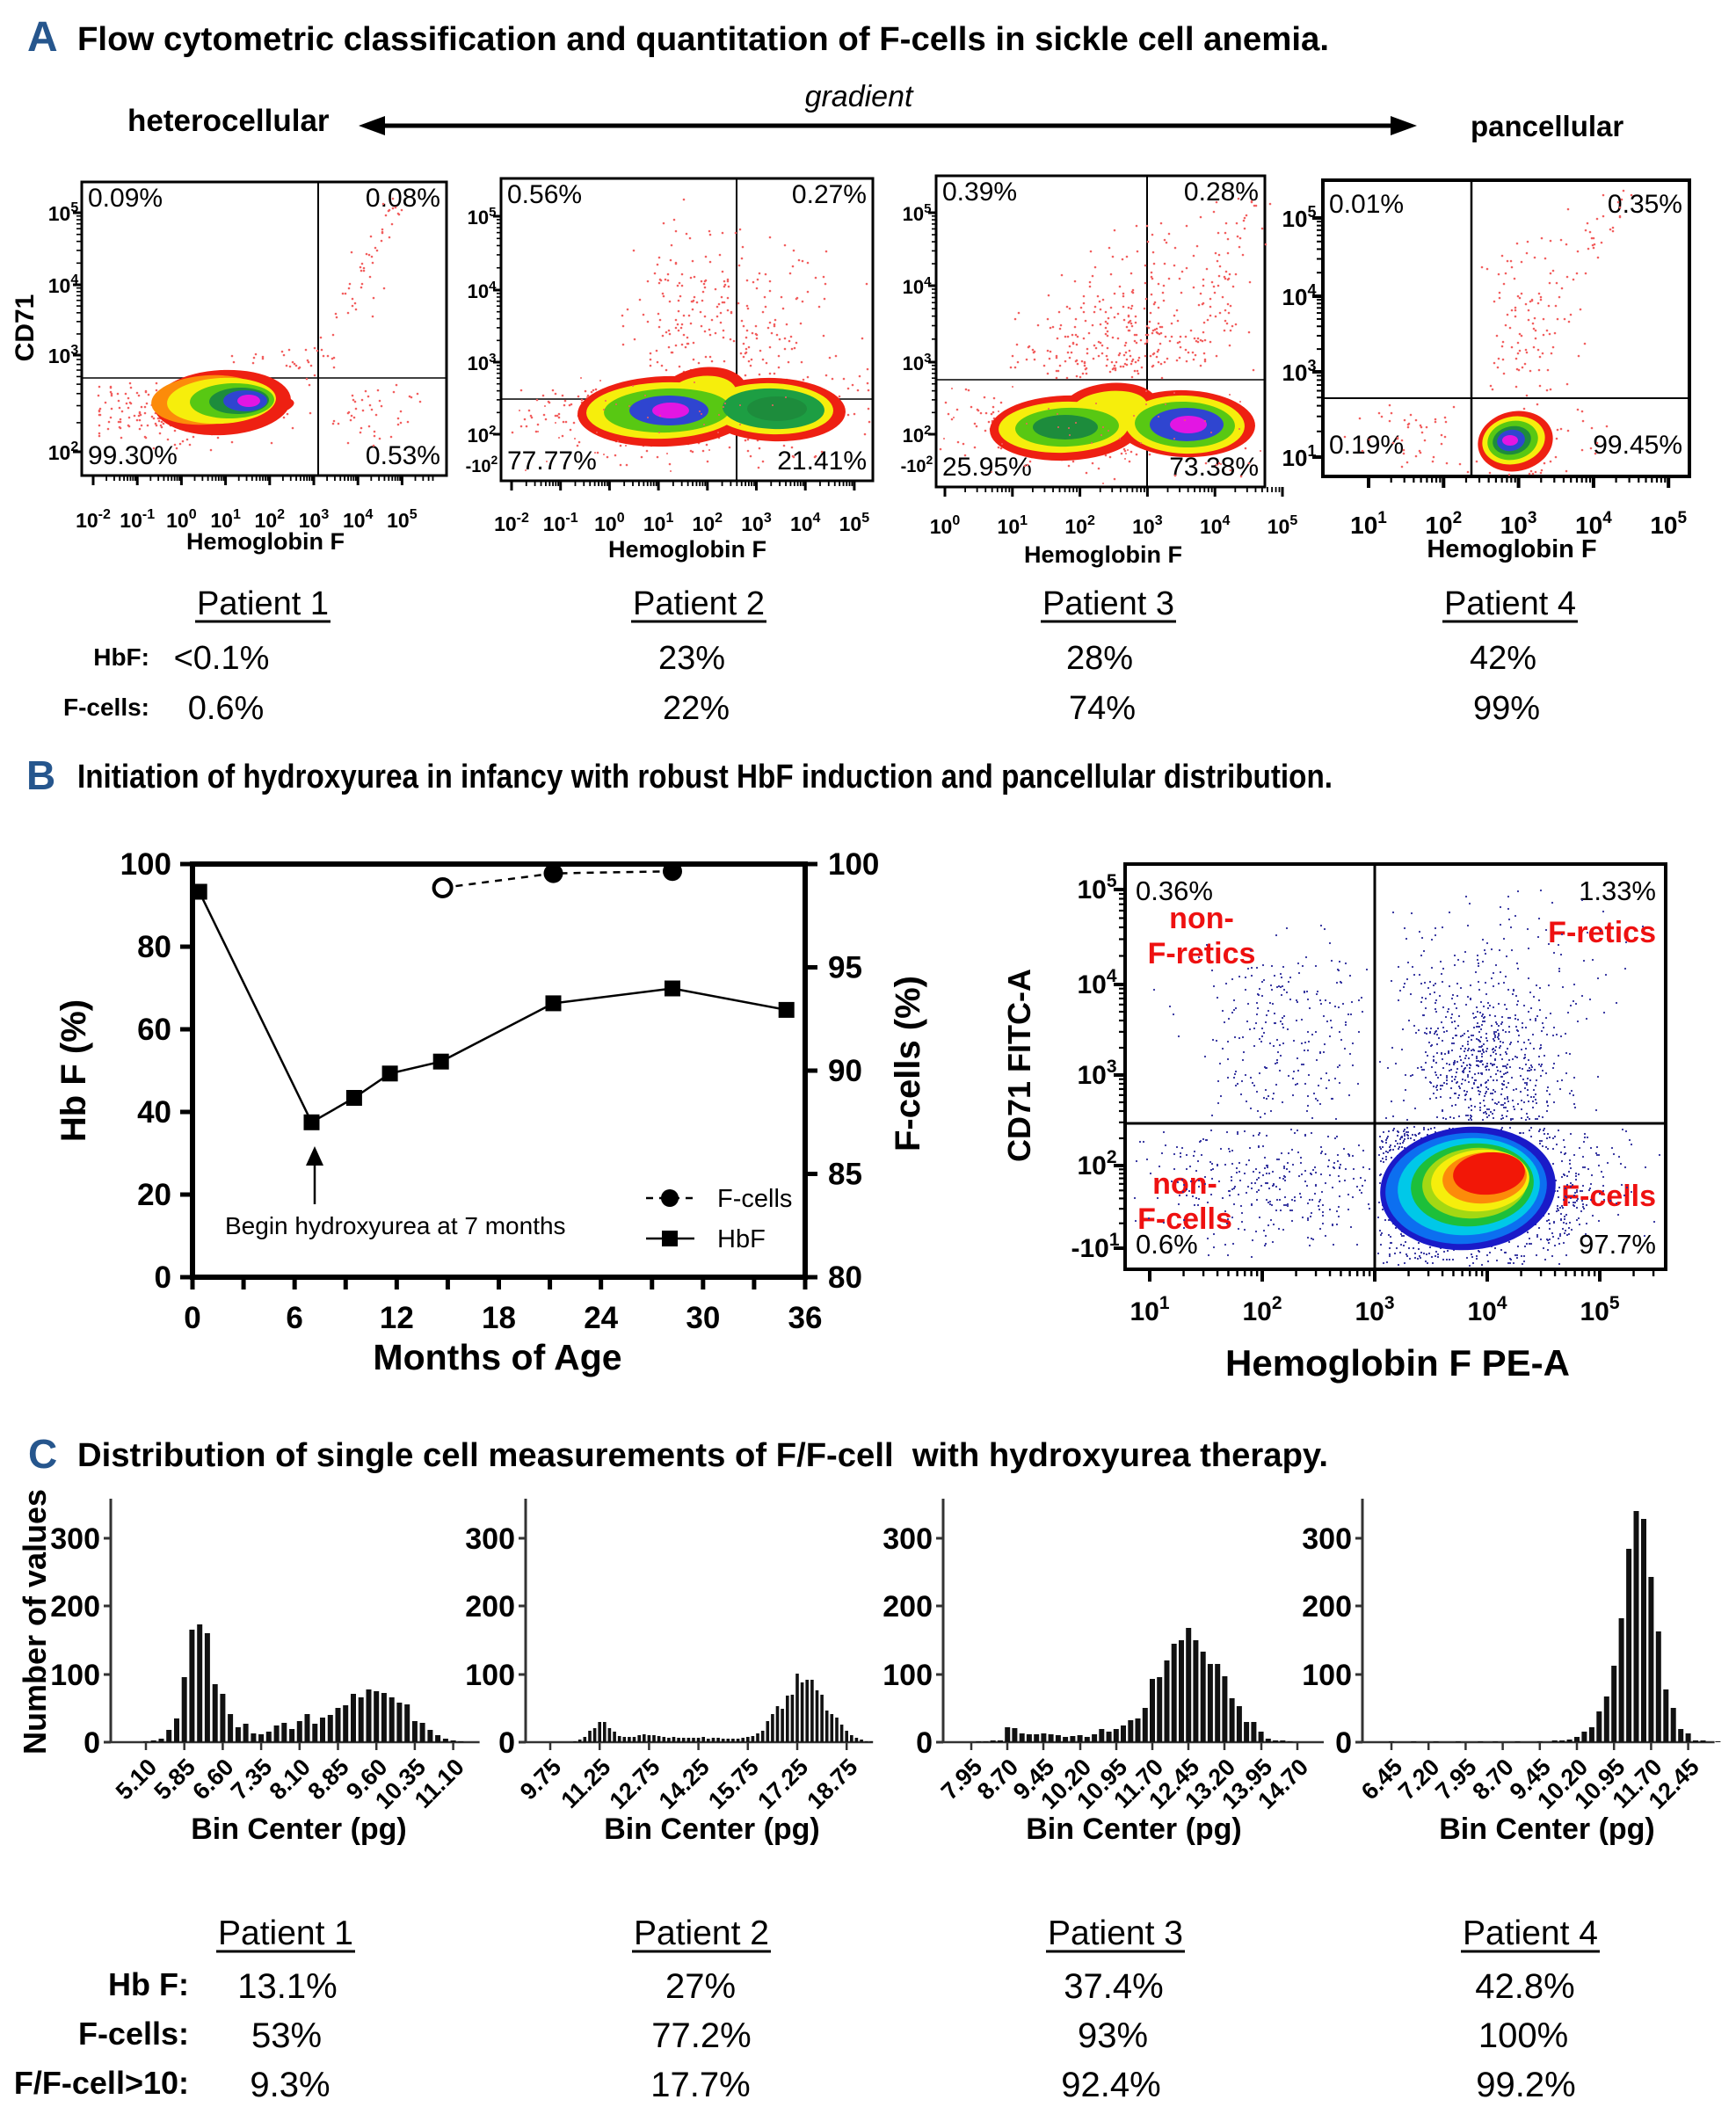 This screenshot has height=2114, width=1736. Describe the element at coordinates (552, 462) in the screenshot. I see `svg-text: 77.77%` at that location.